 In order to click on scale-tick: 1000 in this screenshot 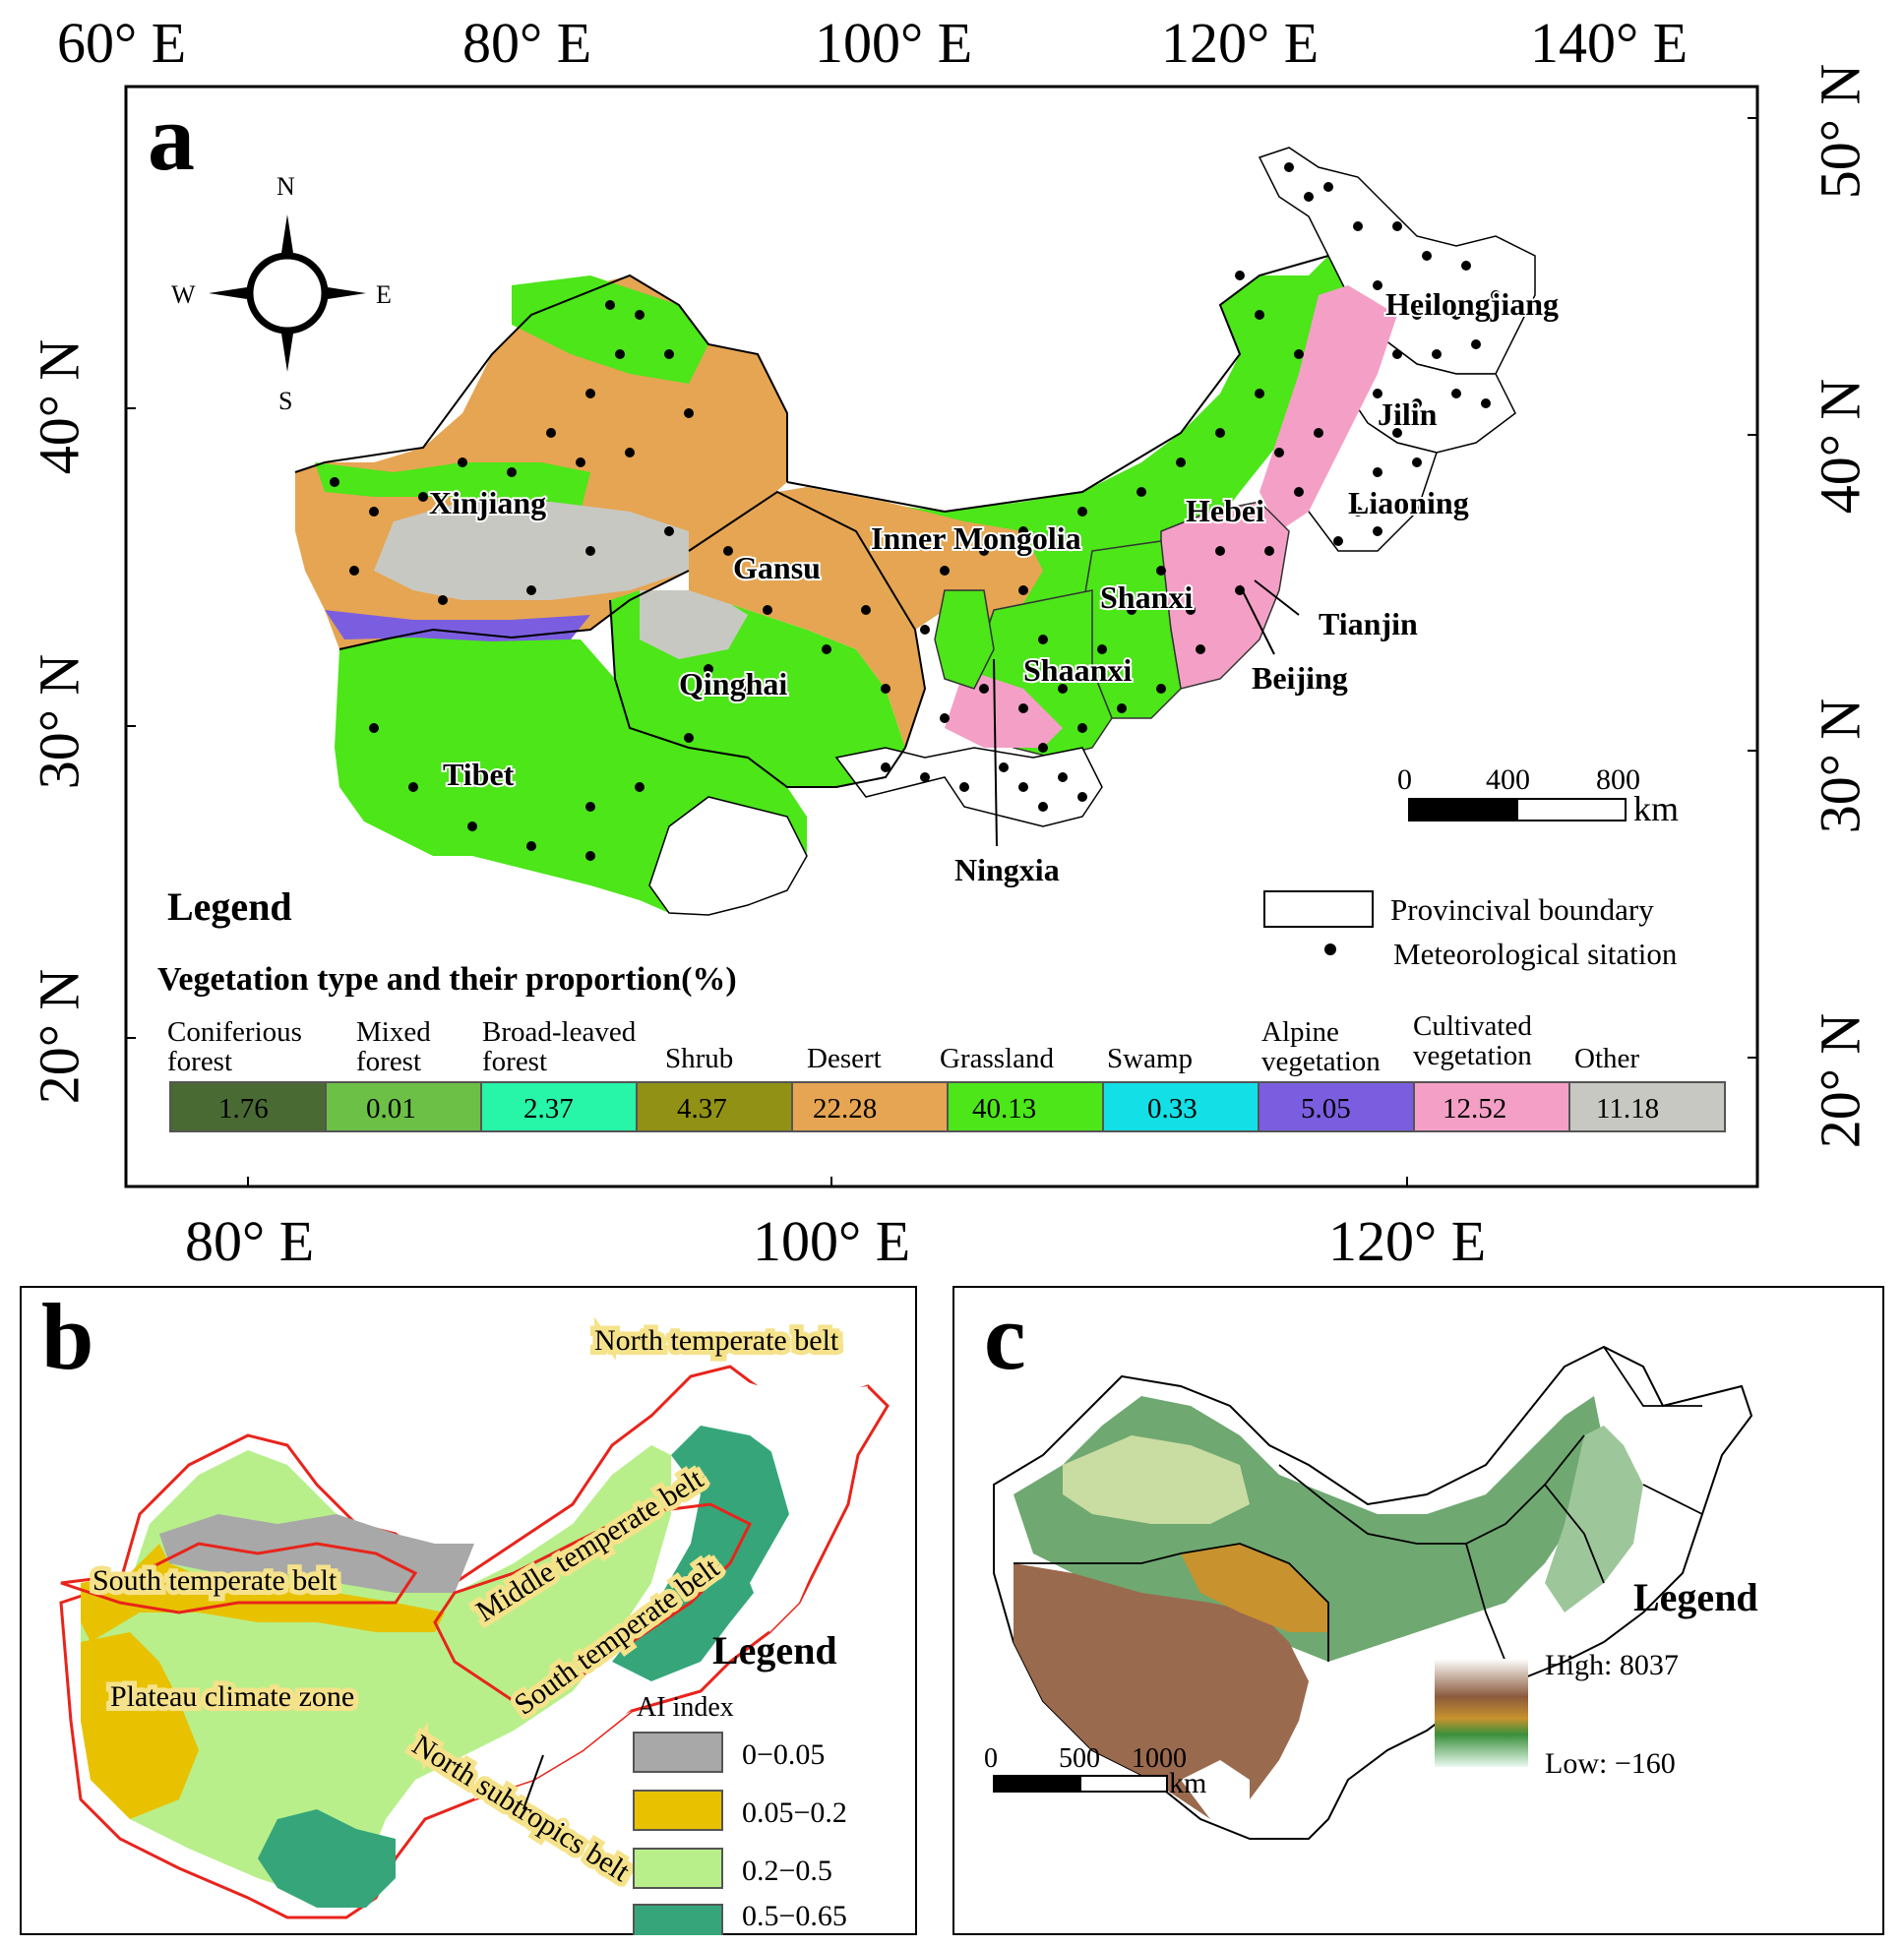, I will do `click(1159, 1759)`.